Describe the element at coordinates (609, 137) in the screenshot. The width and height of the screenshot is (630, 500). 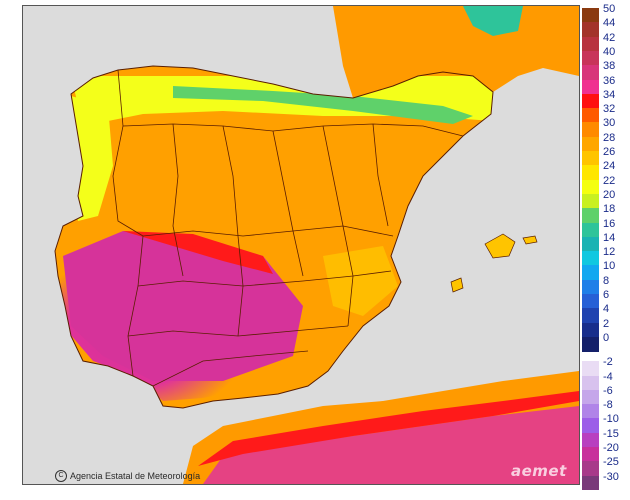
I see `legend-label-positive-9: 28` at that location.